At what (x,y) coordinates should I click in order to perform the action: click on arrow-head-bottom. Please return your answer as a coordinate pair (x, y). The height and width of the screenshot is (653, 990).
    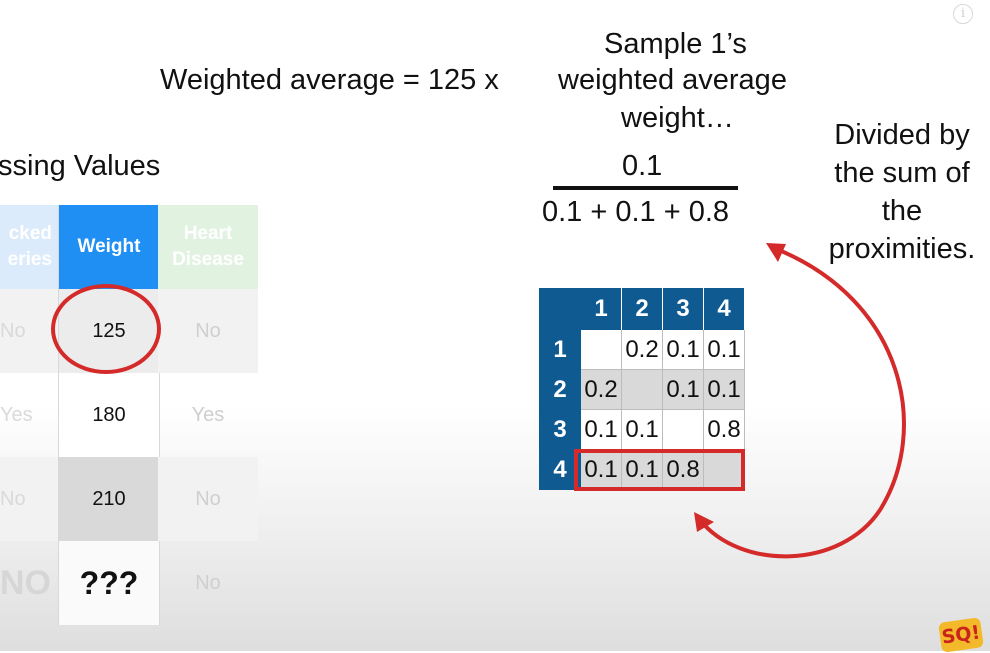
    Looking at the image, I should click on (704, 522).